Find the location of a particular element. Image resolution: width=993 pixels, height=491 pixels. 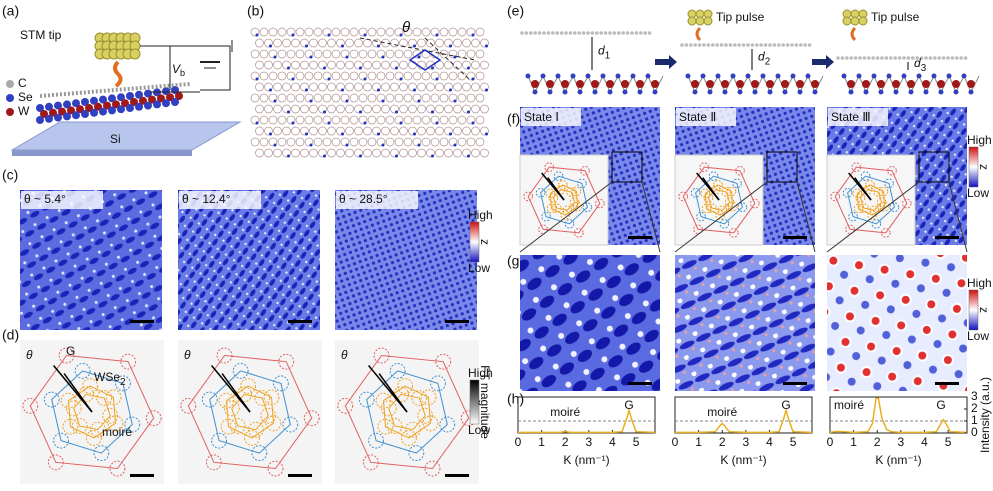

hexagon is located at coordinates (719, 200).